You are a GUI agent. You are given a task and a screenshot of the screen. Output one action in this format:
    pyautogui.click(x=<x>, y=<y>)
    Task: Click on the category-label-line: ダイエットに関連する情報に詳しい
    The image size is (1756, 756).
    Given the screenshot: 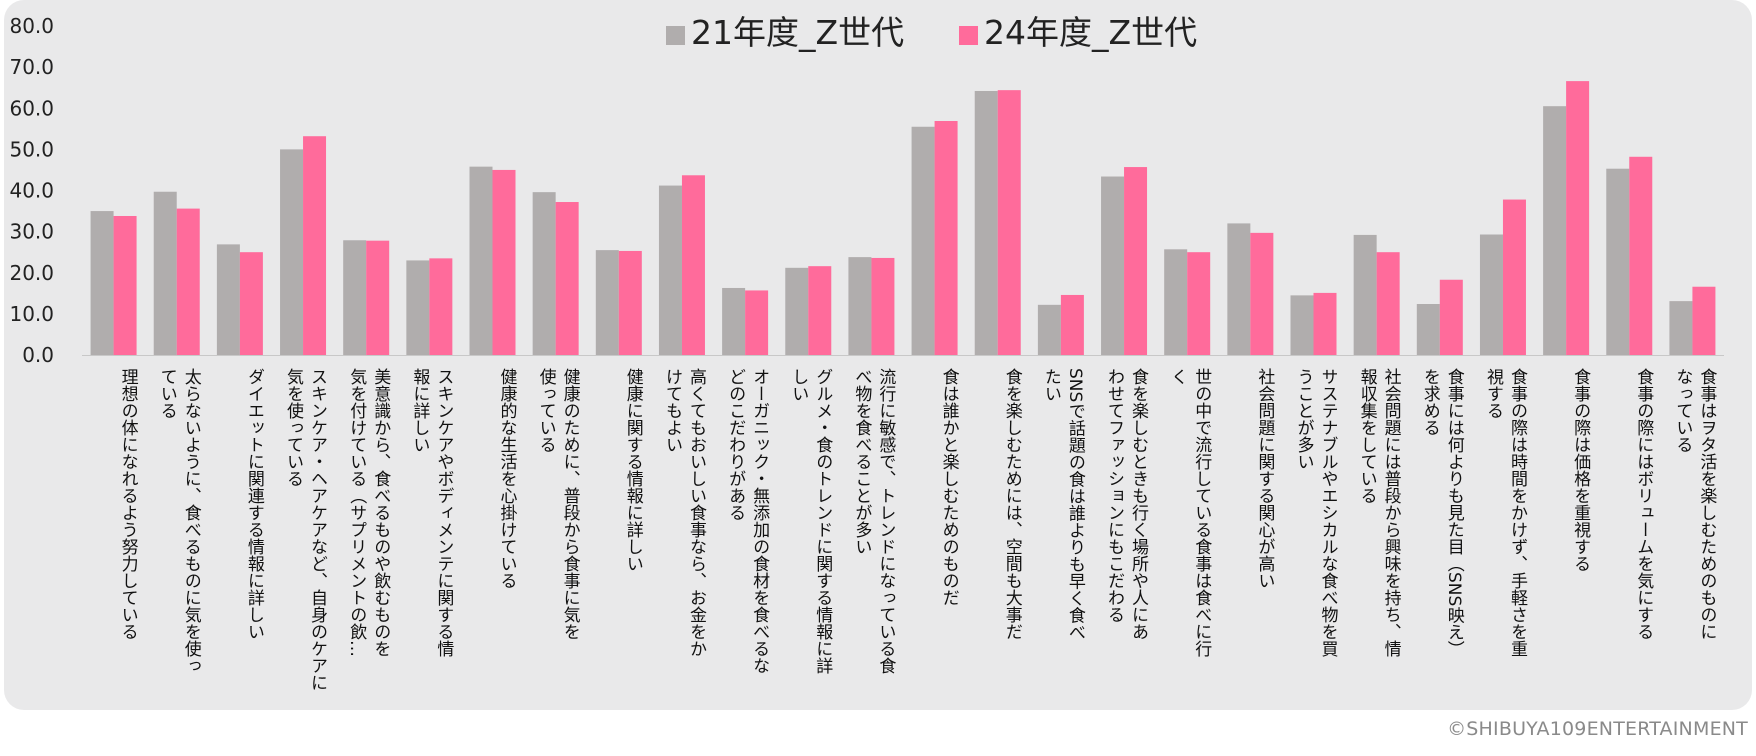 What is the action you would take?
    pyautogui.click(x=254, y=504)
    